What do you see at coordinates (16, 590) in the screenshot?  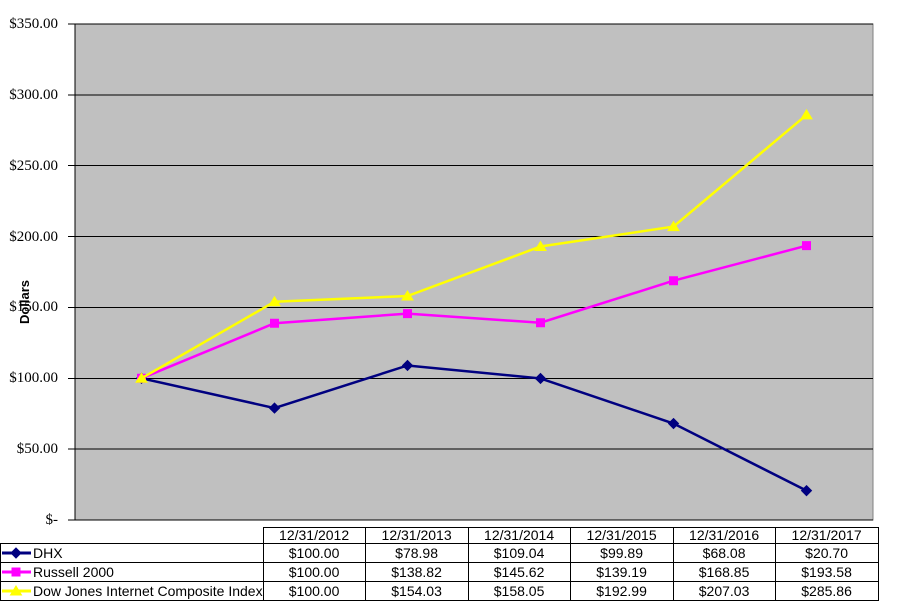 I see `legend-key-triangle-icon` at bounding box center [16, 590].